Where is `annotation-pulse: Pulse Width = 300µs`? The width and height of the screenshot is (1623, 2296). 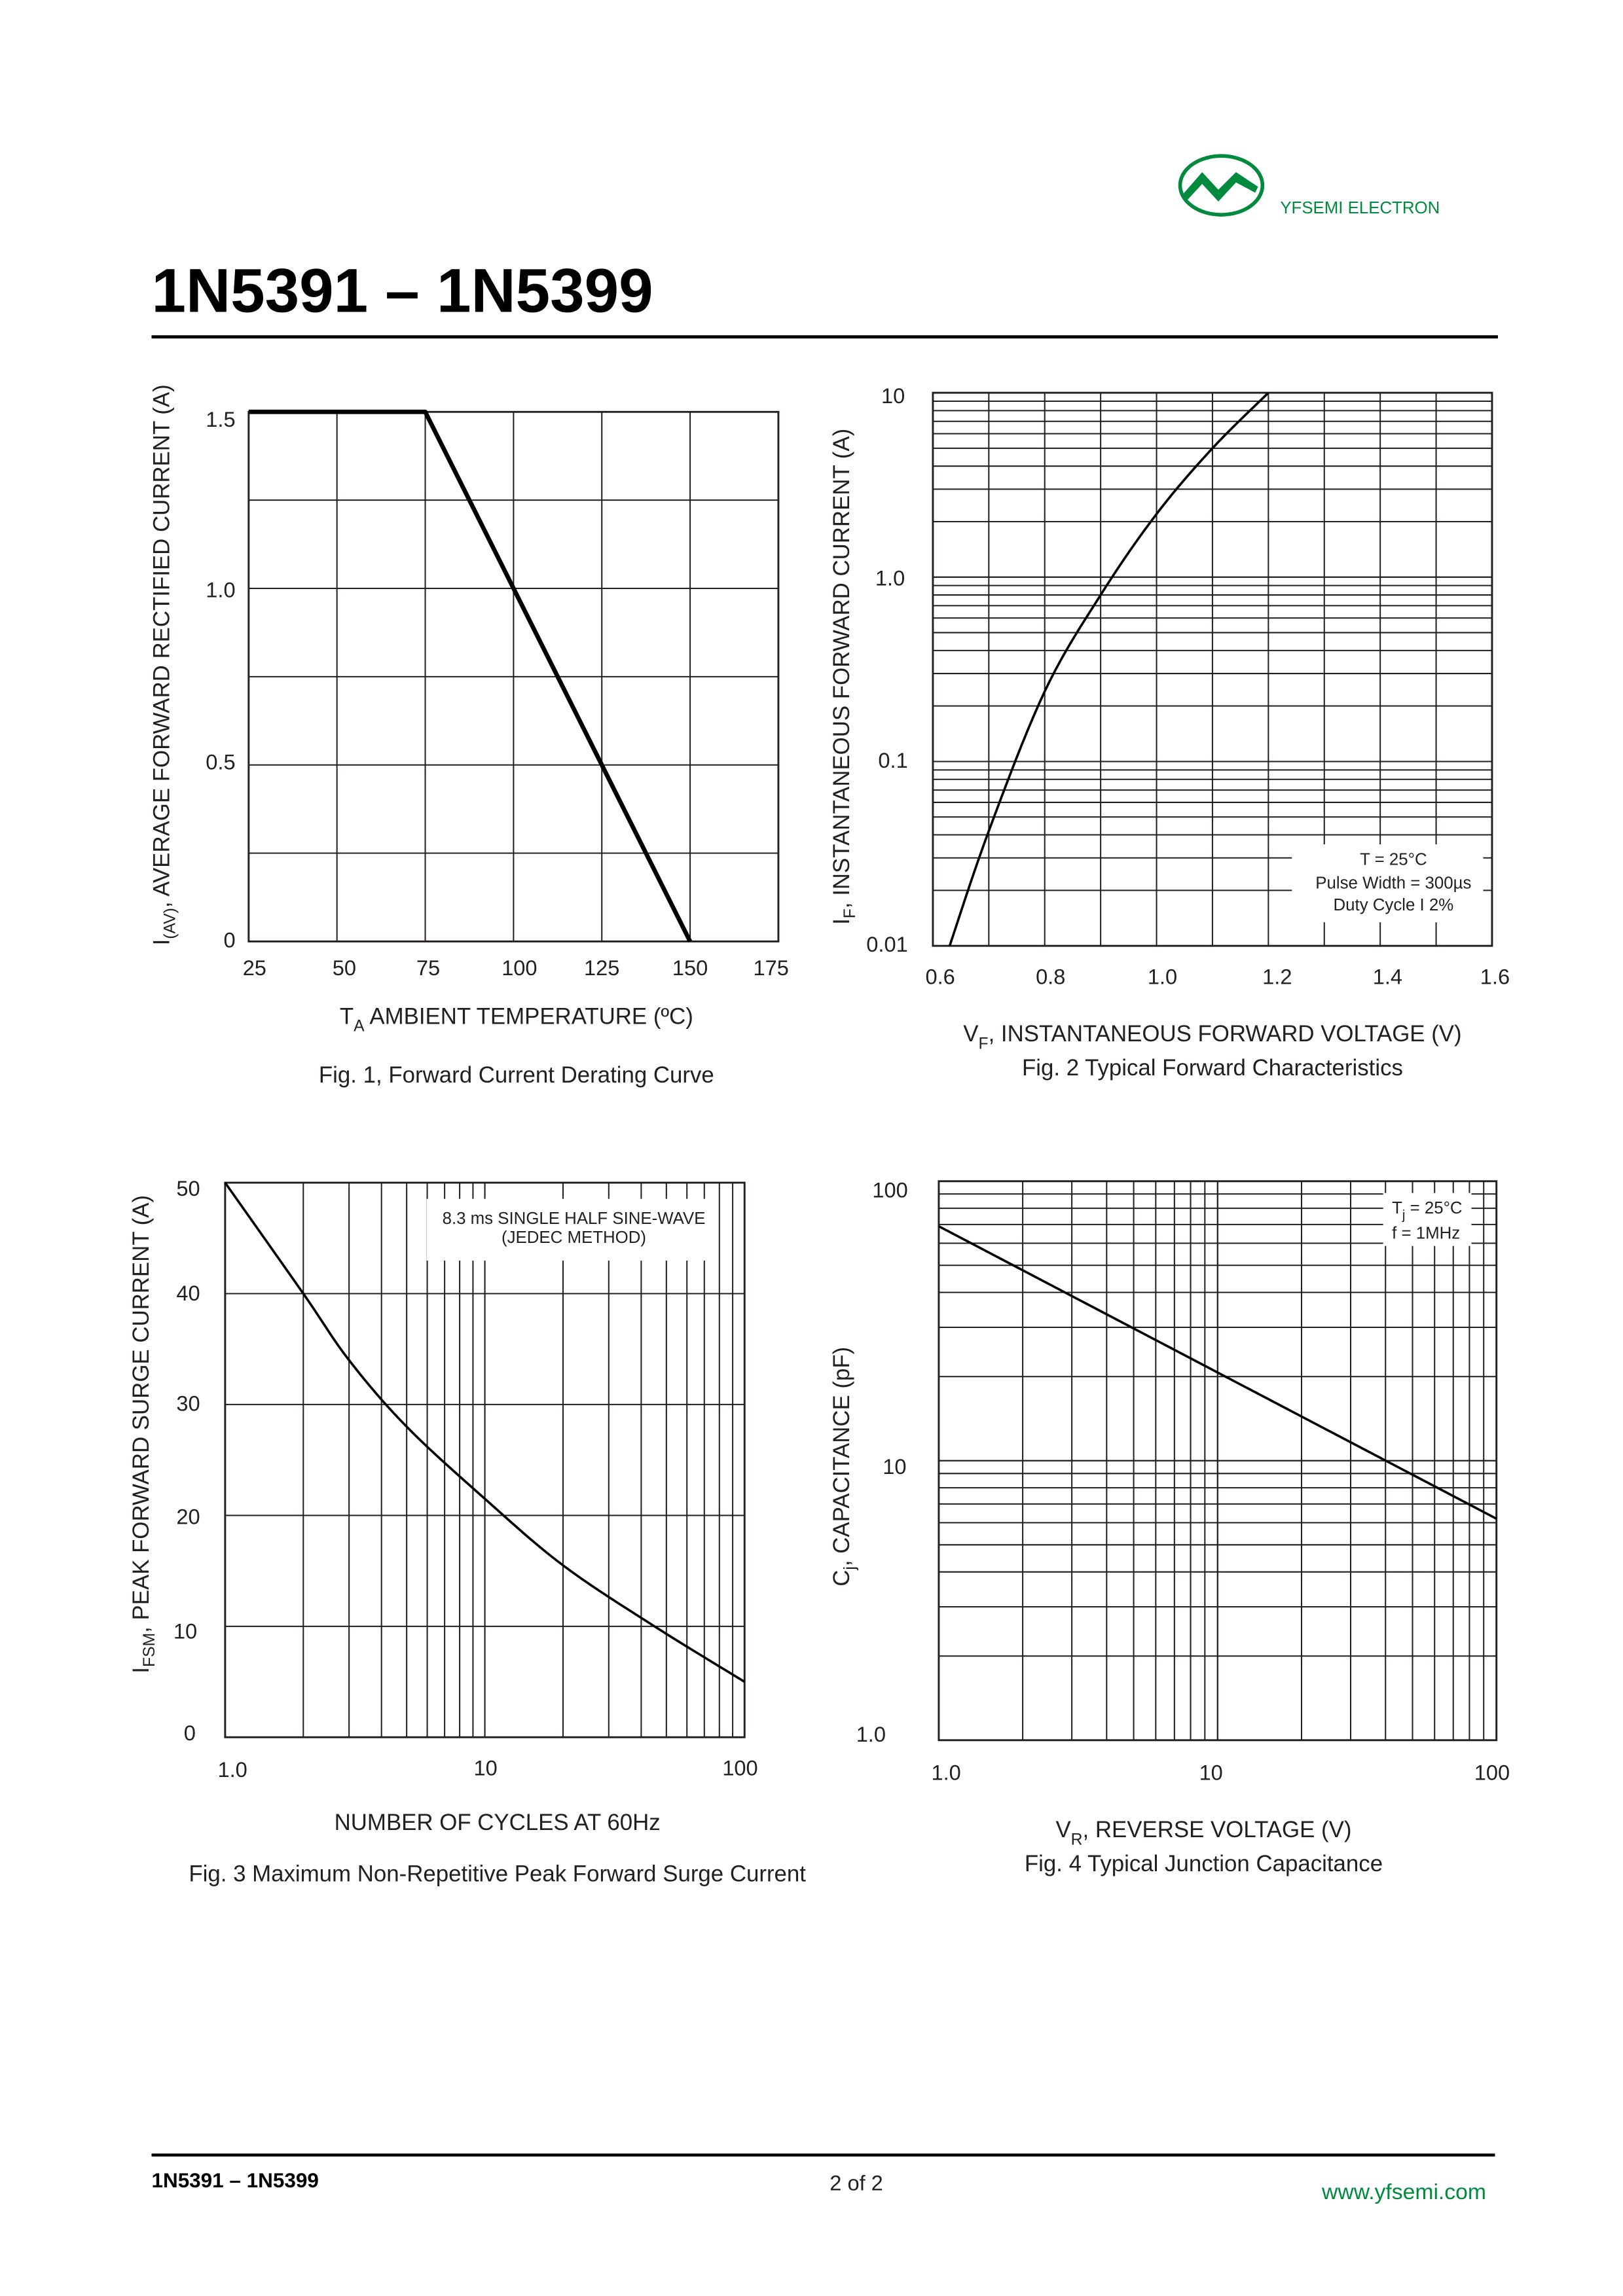
annotation-pulse: Pulse Width = 300µs is located at coordinates (1393, 883).